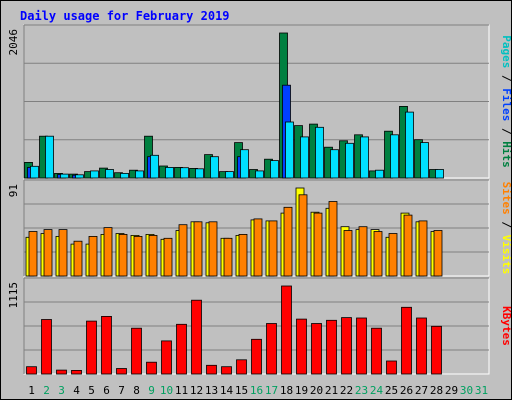  Describe the element at coordinates (61, 390) in the screenshot. I see `x-tick-label-3: 3` at that location.